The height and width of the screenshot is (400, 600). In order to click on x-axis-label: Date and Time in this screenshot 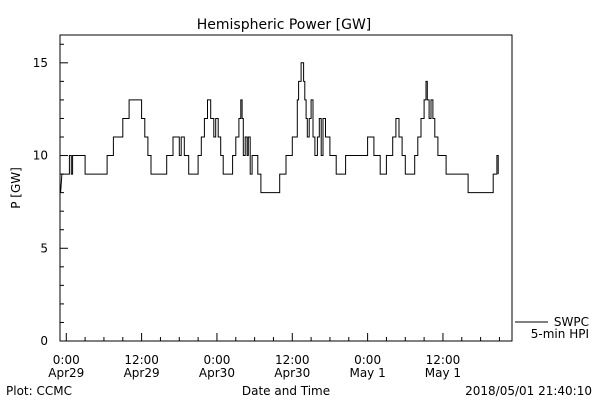, I will do `click(286, 391)`.